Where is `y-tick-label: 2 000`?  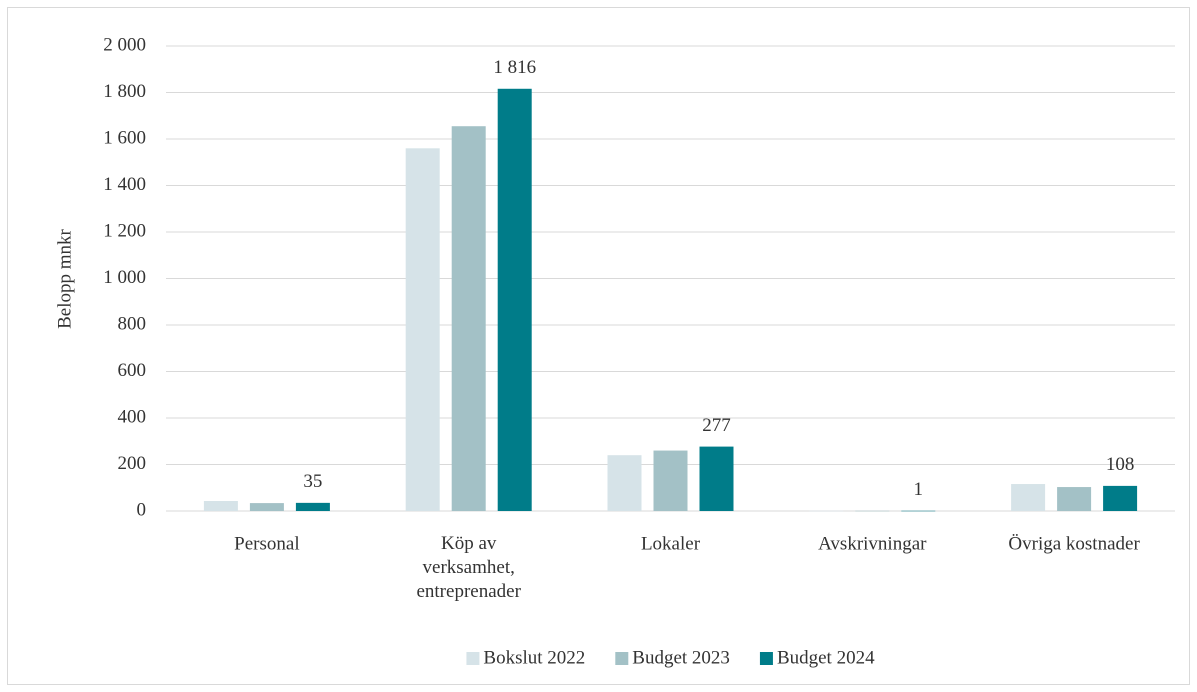 y-tick-label: 2 000 is located at coordinates (124, 44).